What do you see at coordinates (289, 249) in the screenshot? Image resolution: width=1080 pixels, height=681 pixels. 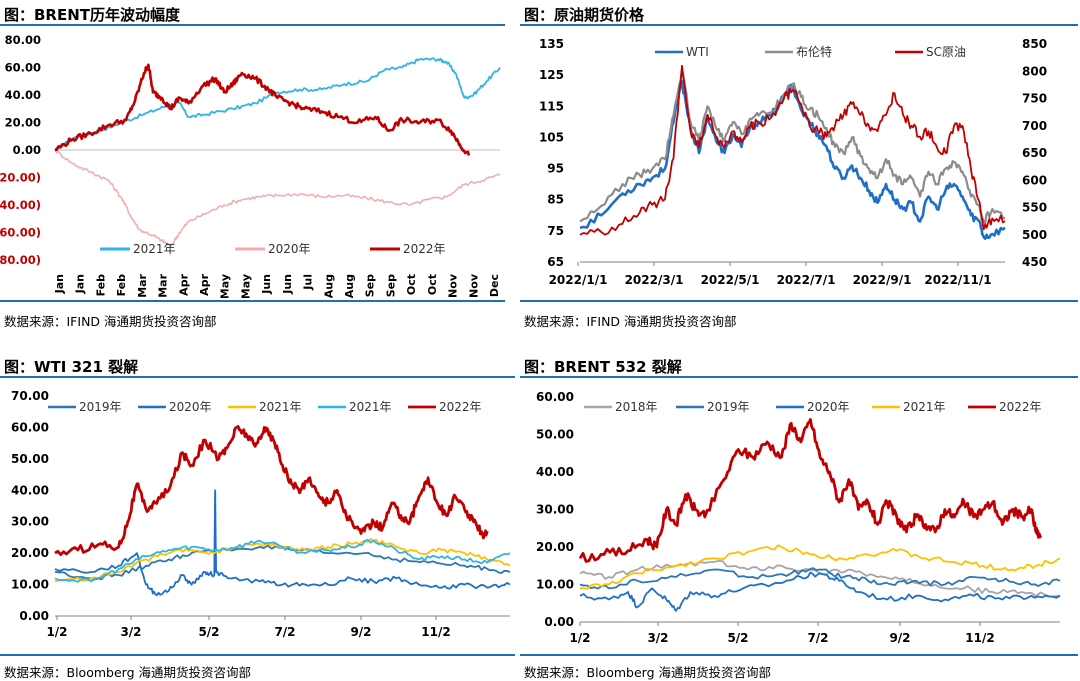 I see `chart1-legend-label-1: 2020年` at bounding box center [289, 249].